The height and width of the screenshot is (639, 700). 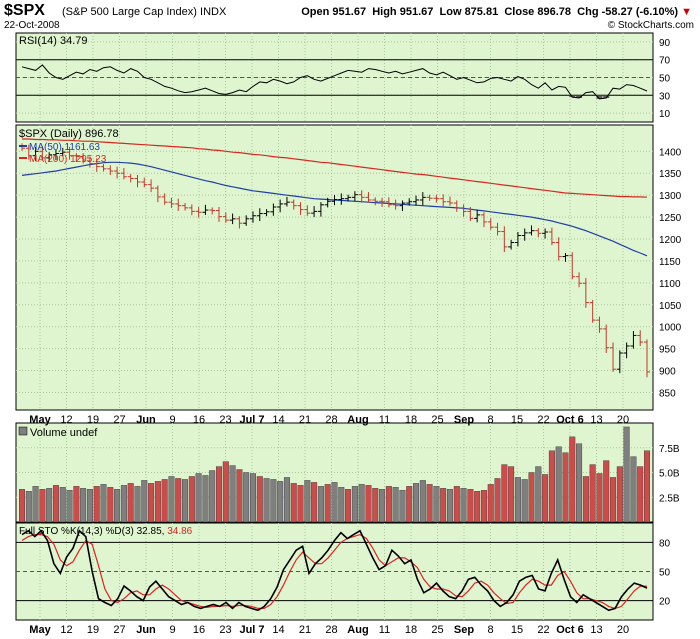 I want to click on price-tick-label: 900, so click(x=667, y=372).